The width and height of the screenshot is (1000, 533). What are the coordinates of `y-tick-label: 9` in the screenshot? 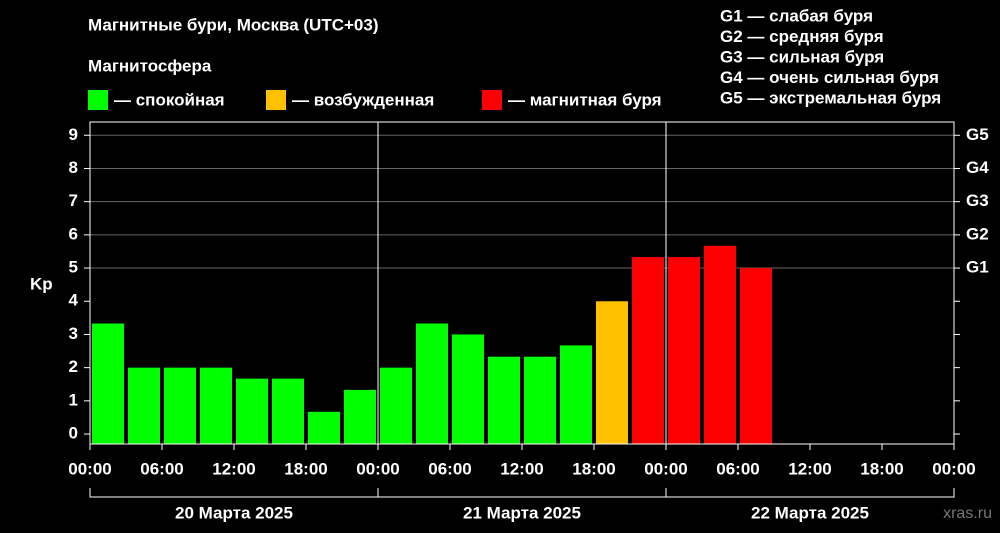 It's located at (73, 134).